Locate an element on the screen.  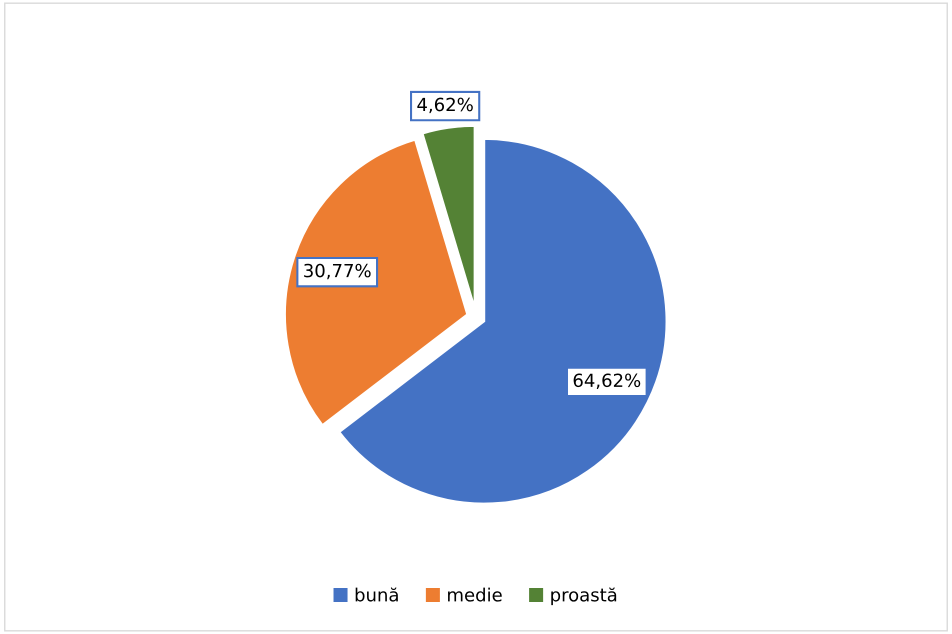
data-label: 4,62% is located at coordinates (445, 106).